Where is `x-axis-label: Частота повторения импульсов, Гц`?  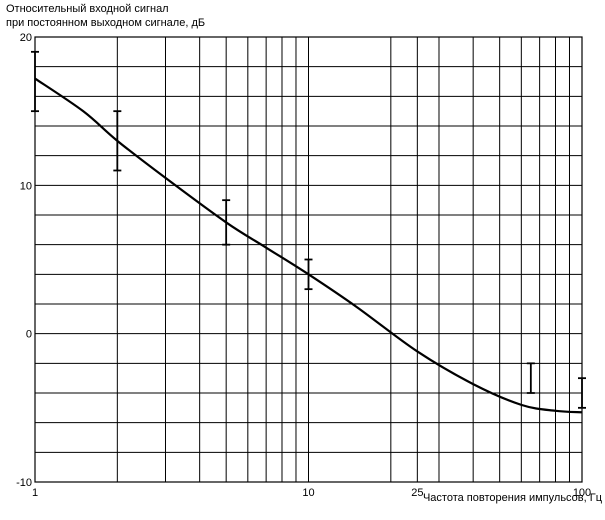
x-axis-label: Частота повторения импульсов, Гц is located at coordinates (512, 498).